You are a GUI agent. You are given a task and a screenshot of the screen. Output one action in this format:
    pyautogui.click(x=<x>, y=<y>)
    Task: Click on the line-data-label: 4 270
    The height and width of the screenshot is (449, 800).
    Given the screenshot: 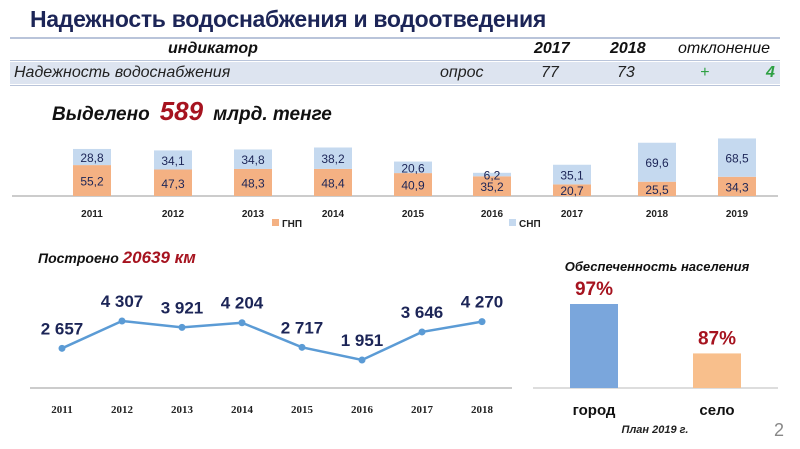 What is the action you would take?
    pyautogui.click(x=482, y=302)
    